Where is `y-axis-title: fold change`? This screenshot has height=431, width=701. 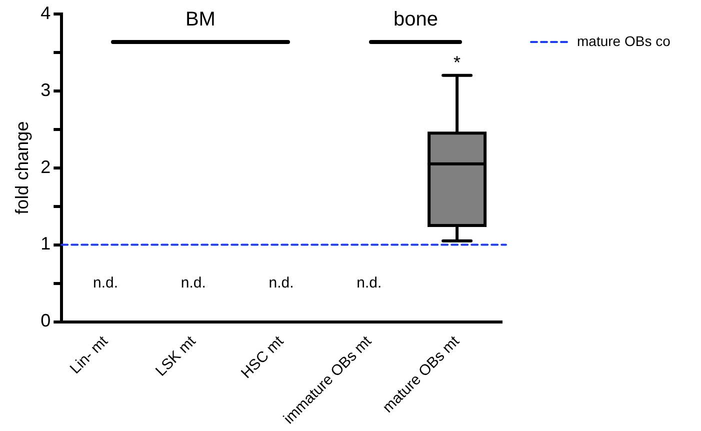 y-axis-title: fold change is located at coordinates (22, 167).